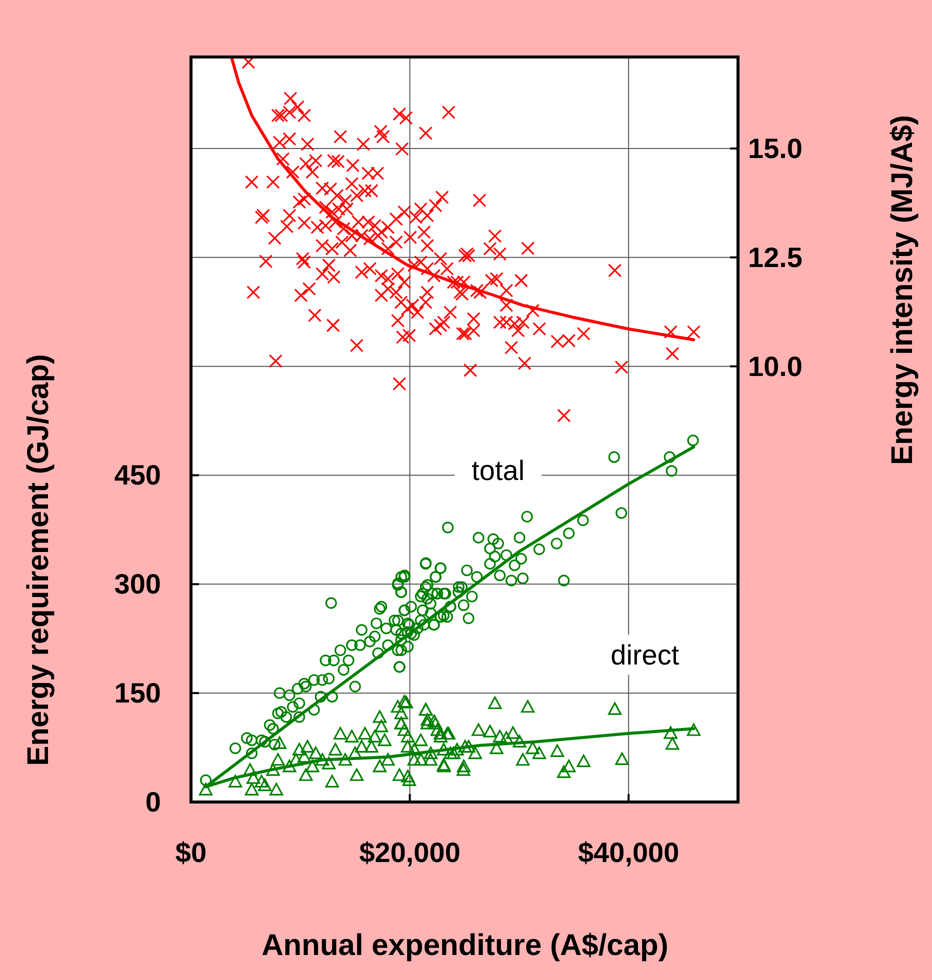  What do you see at coordinates (137, 693) in the screenshot?
I see `y-tick-label: 150` at bounding box center [137, 693].